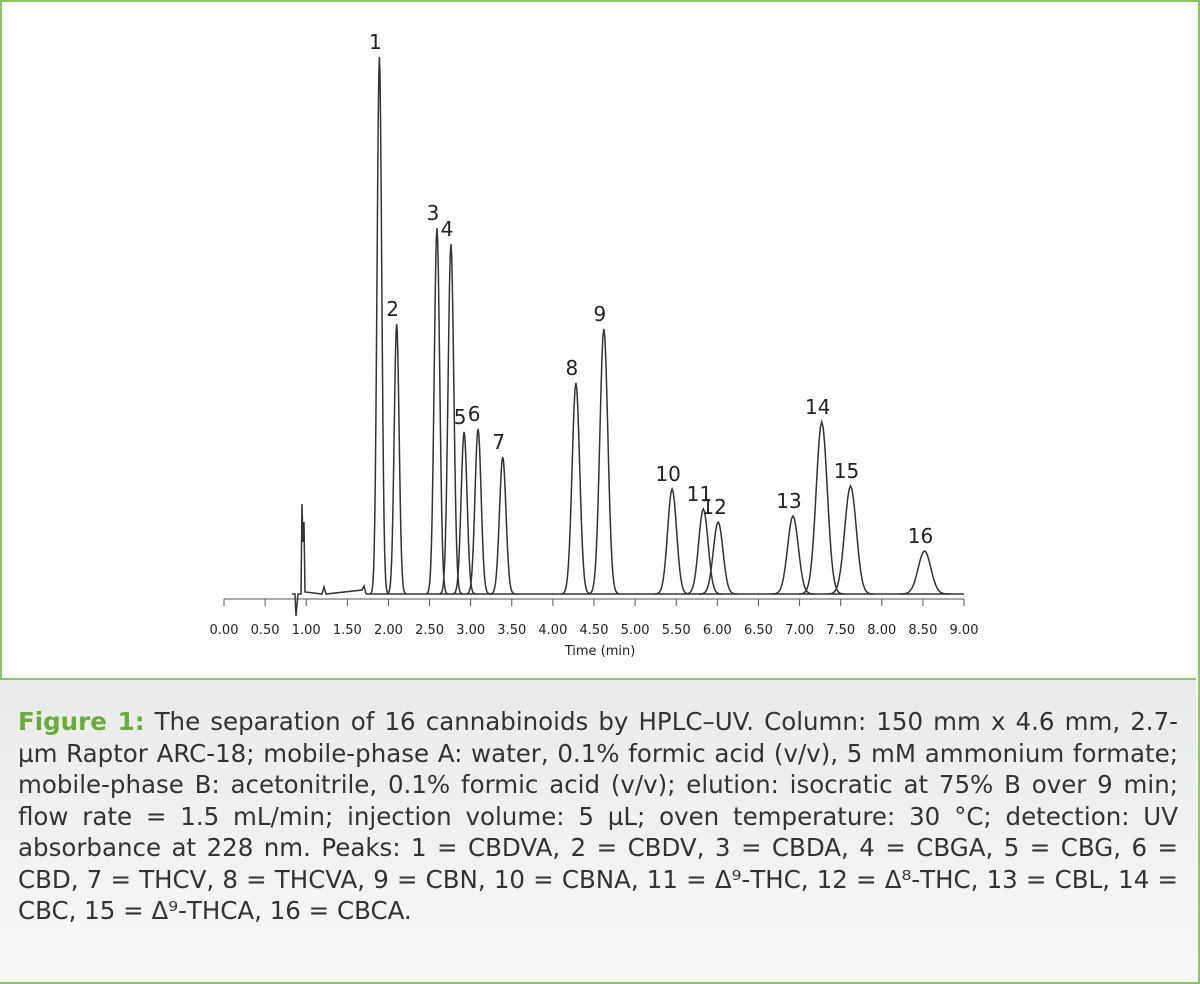 The height and width of the screenshot is (984, 1200). Describe the element at coordinates (699, 494) in the screenshot. I see `peak-label: 11` at that location.